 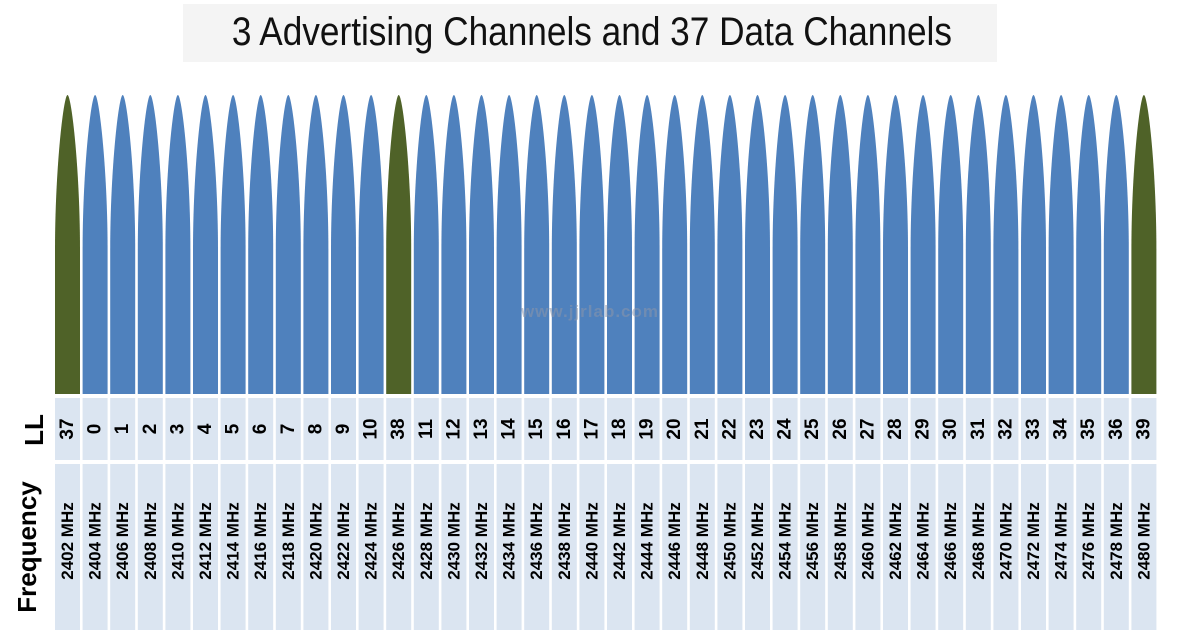 I want to click on ll-number: 34, so click(x=1061, y=429).